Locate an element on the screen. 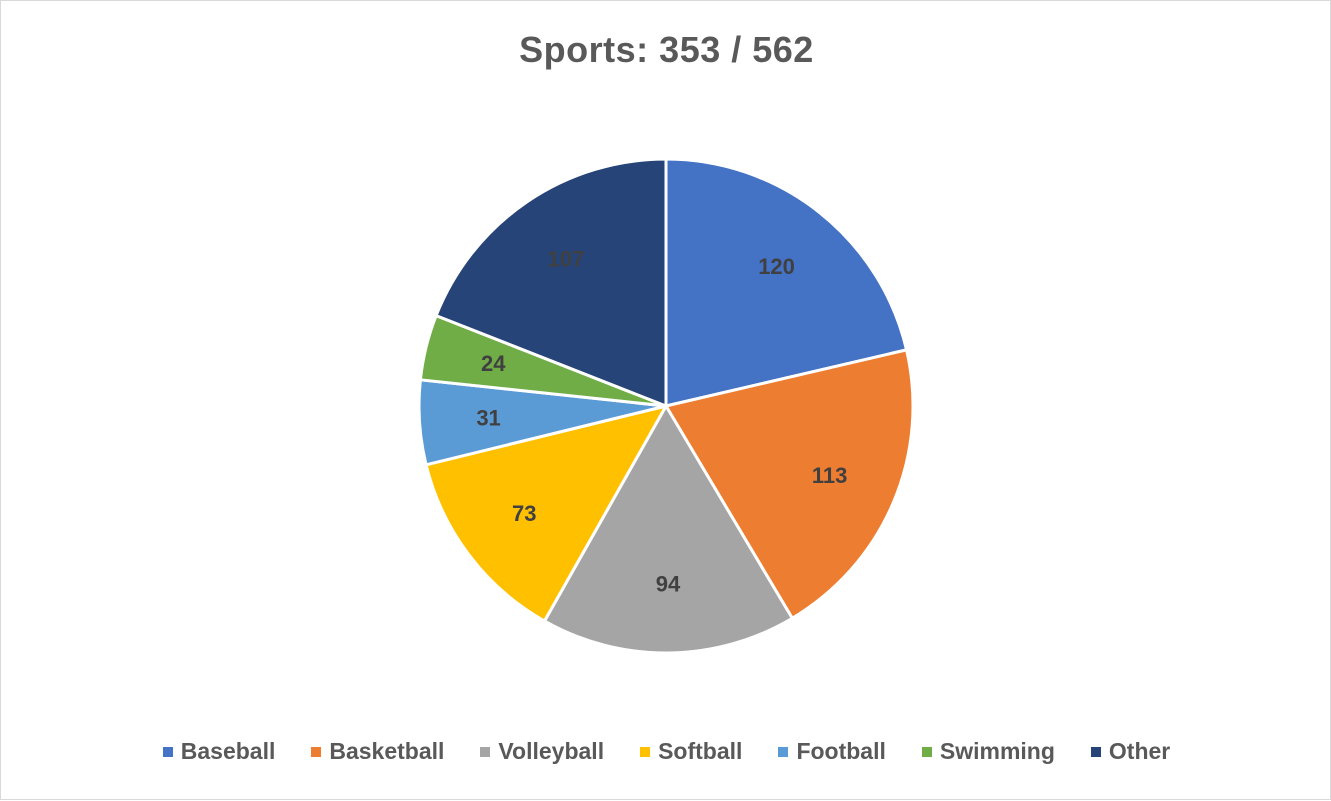  data-label-other: 107 is located at coordinates (565, 259).